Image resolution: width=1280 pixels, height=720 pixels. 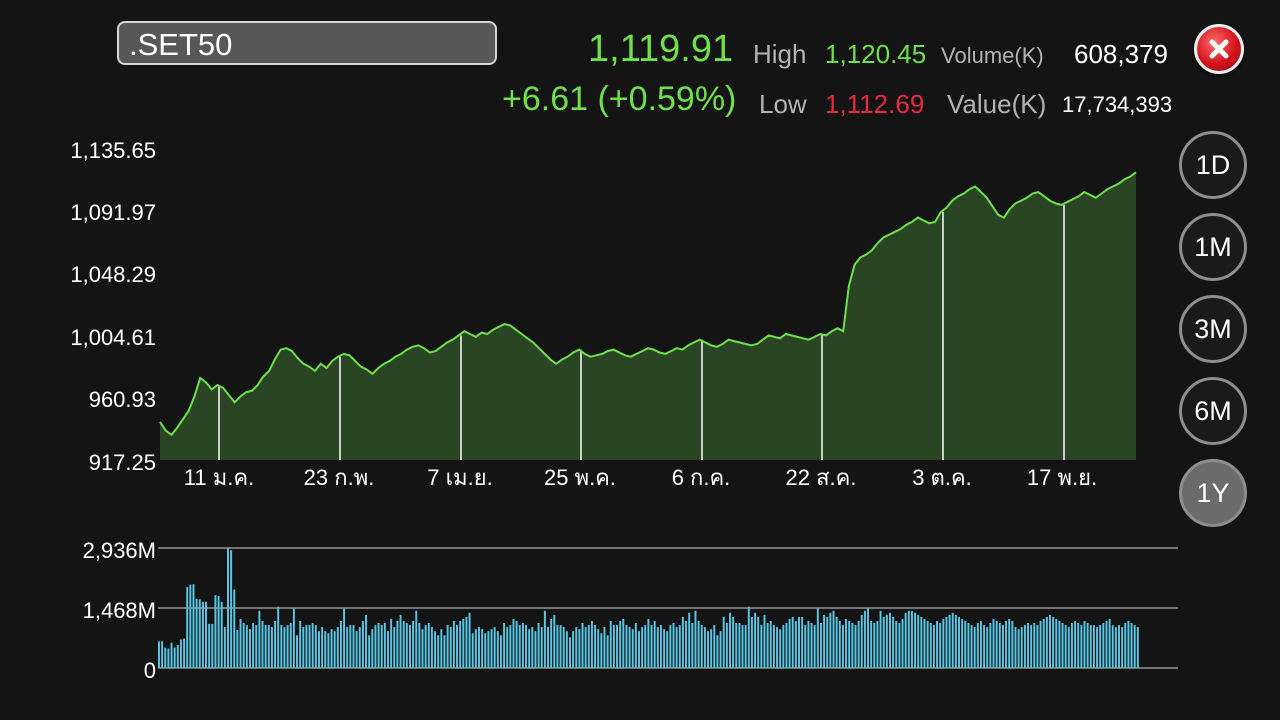 I want to click on symbol-search-field: .SET50, so click(x=307, y=43).